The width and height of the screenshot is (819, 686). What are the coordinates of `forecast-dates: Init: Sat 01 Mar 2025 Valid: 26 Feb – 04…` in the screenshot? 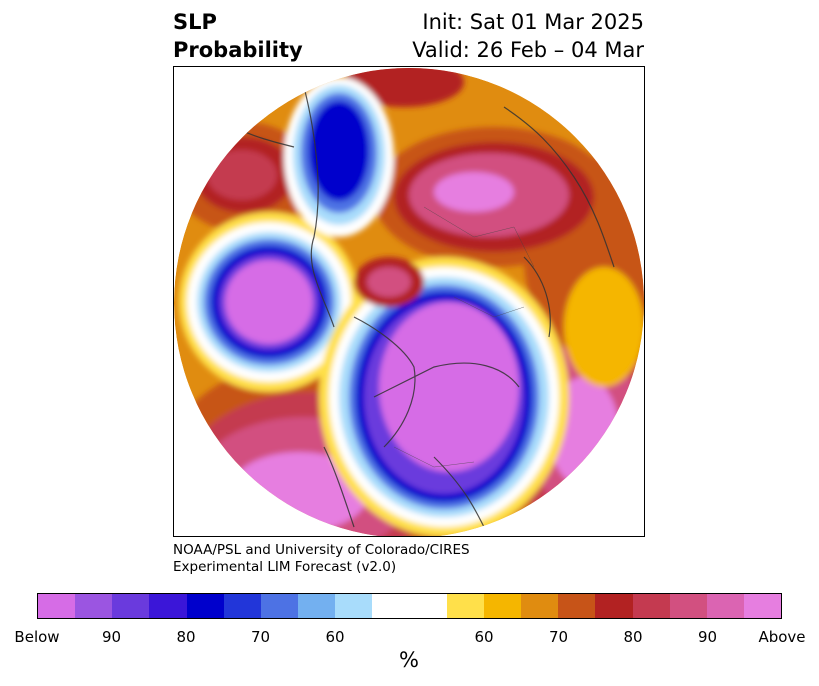 It's located at (528, 36).